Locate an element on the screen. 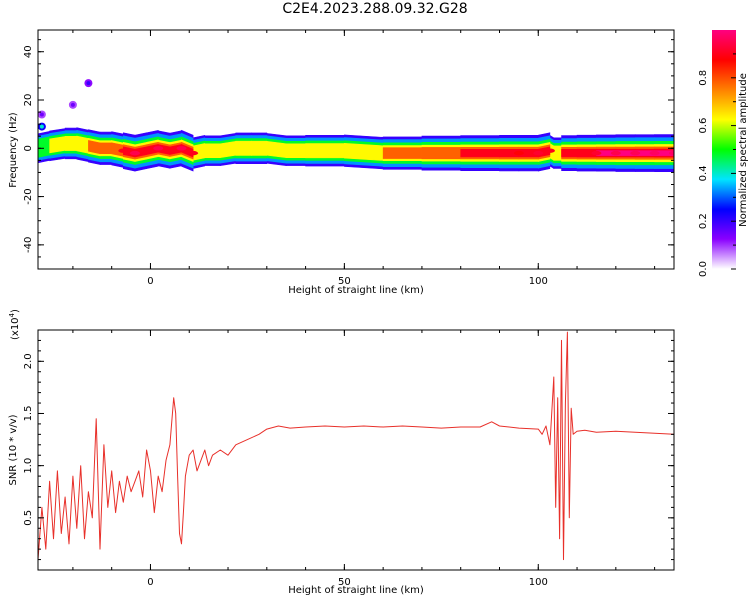 The image size is (750, 600). y-tick-label: 20 is located at coordinates (28, 100).